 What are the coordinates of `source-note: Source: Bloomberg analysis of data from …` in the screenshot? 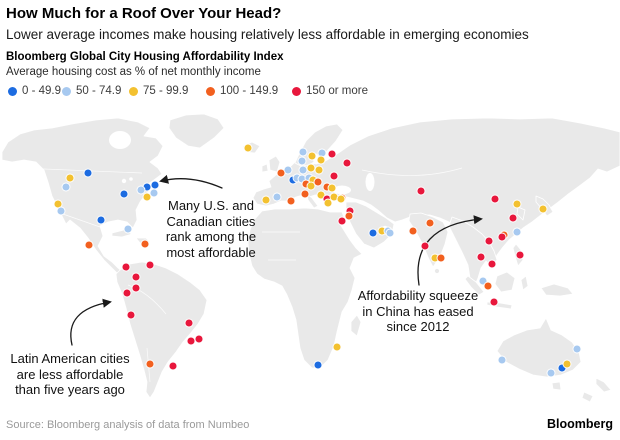 It's located at (128, 425).